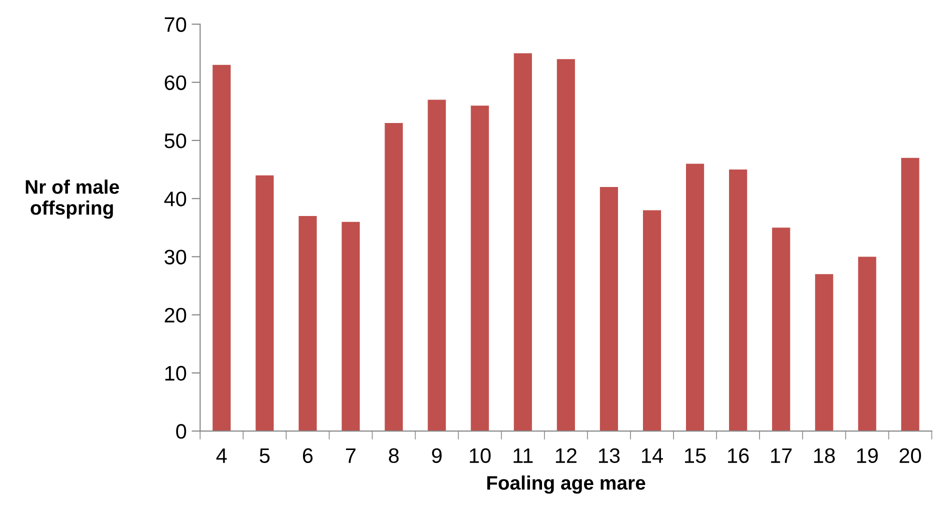  I want to click on y-tick-label: 30, so click(175, 257).